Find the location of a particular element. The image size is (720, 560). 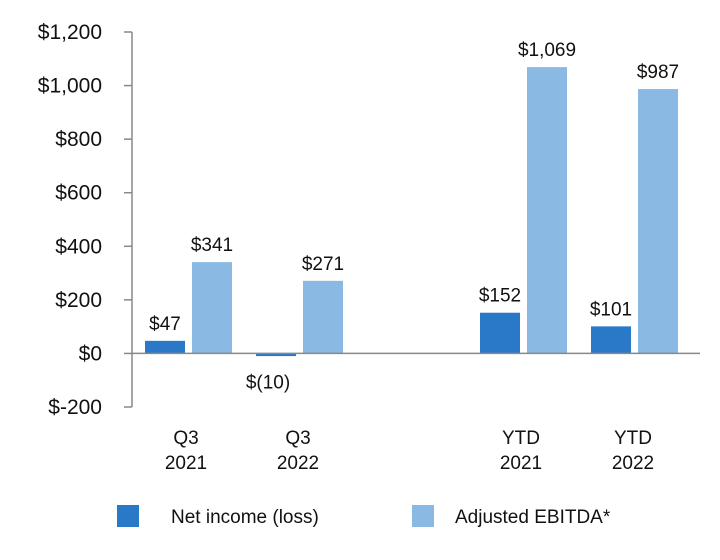

y-tick-label: $0 is located at coordinates (90, 353).